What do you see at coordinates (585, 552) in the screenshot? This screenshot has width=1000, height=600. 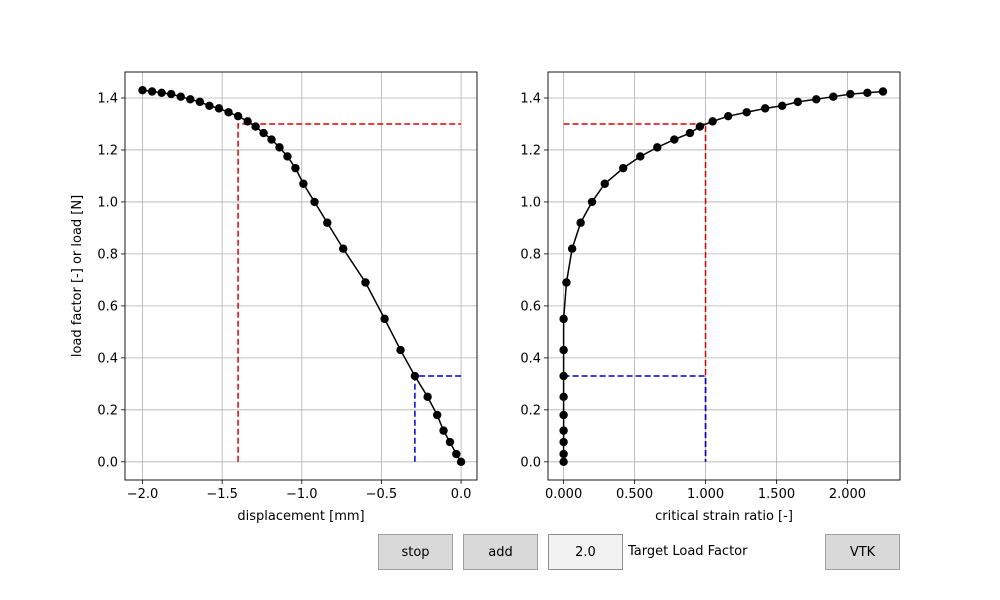 I see `target-load-factor-input` at bounding box center [585, 552].